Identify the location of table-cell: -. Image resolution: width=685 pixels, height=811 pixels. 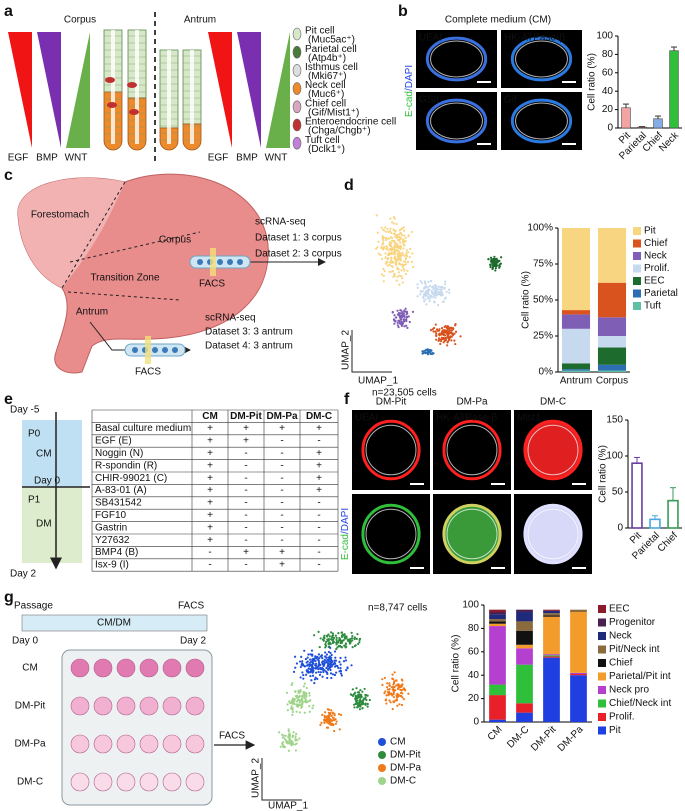
(245, 515).